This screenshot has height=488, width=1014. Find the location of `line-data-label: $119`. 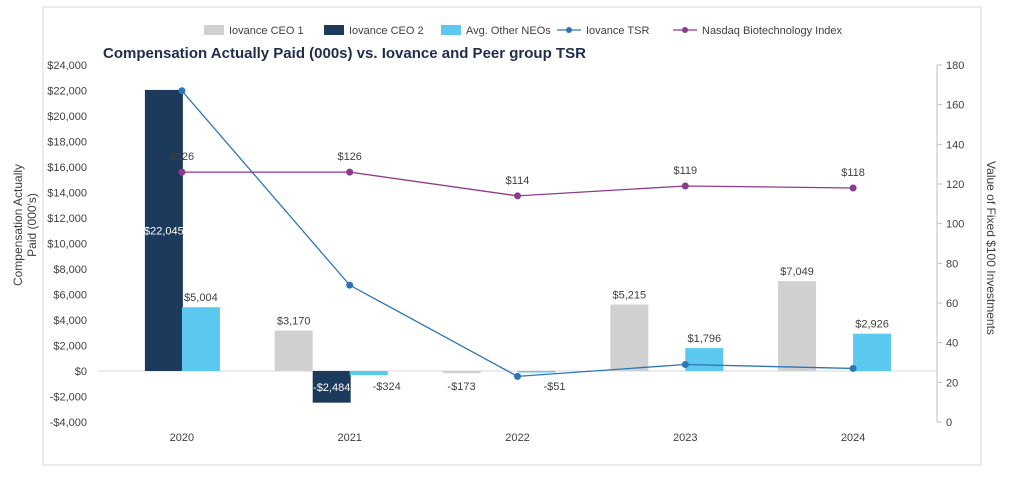

line-data-label: $119 is located at coordinates (685, 171).